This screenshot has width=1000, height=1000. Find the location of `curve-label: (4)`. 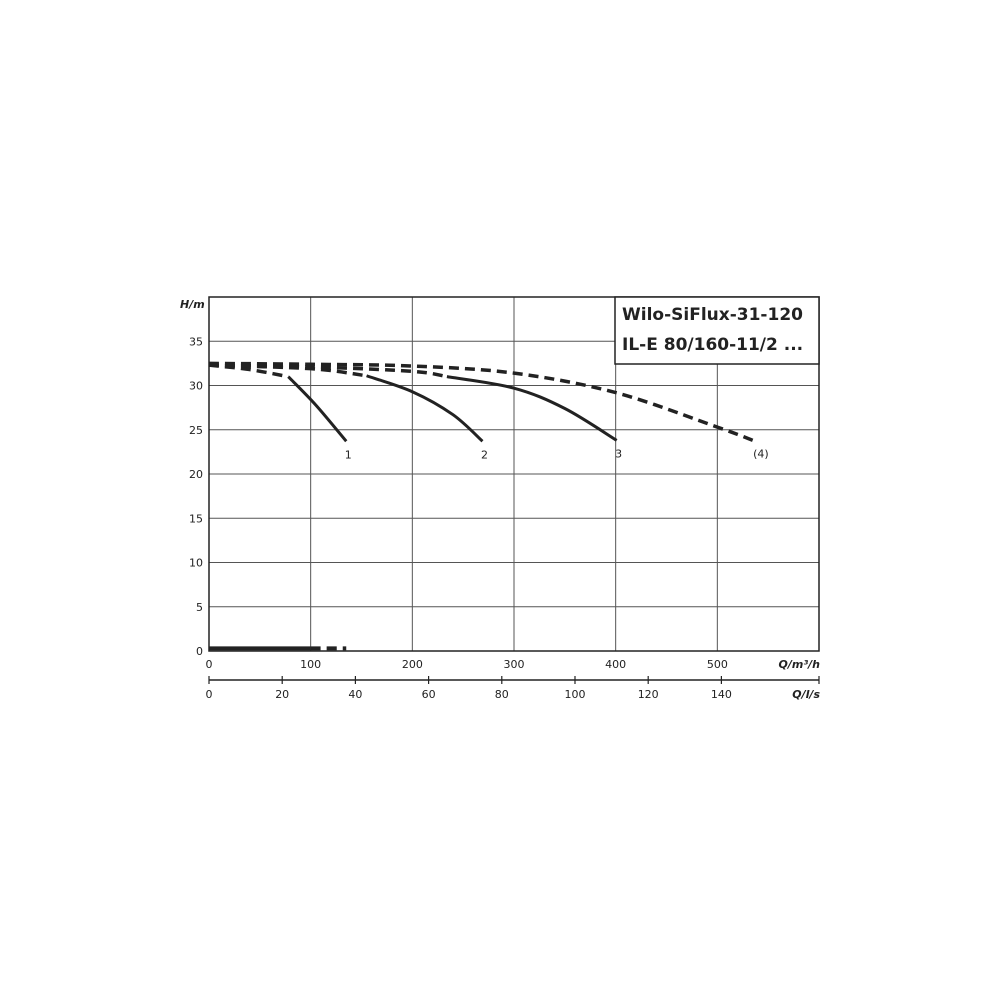

curve-label: (4) is located at coordinates (761, 453).